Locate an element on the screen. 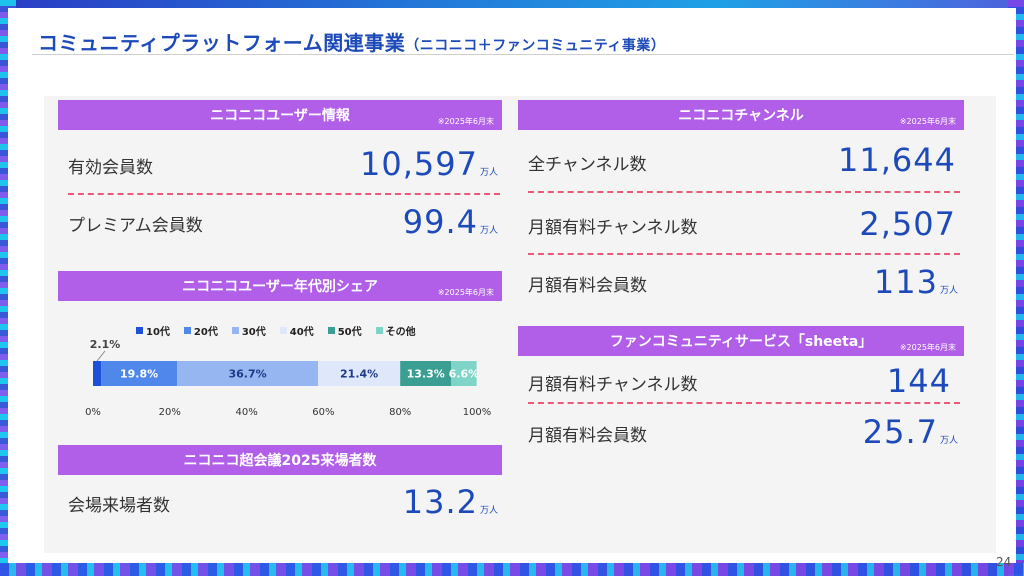  slide-title-sub: （ニコニコ＋ファンコミュニティ事業） is located at coordinates (535, 46).